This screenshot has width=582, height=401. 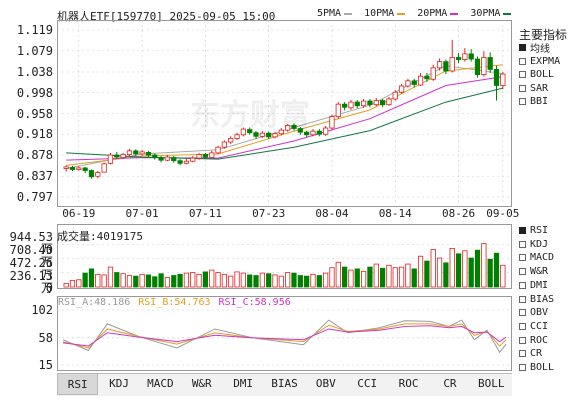 I want to click on lower-indicator-option-label: BOLL, so click(x=542, y=367).